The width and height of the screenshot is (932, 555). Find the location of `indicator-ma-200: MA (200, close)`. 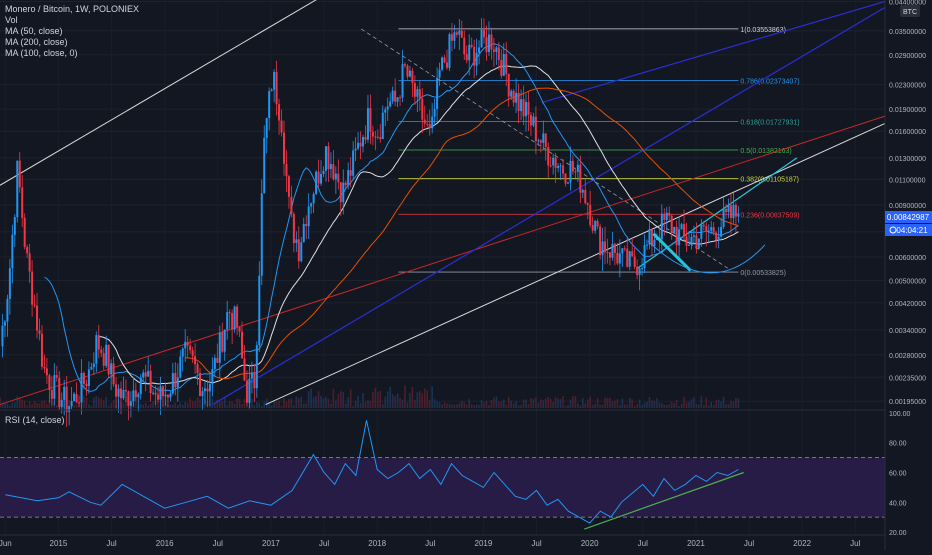

indicator-ma-200: MA (200, close) is located at coordinates (36, 42).